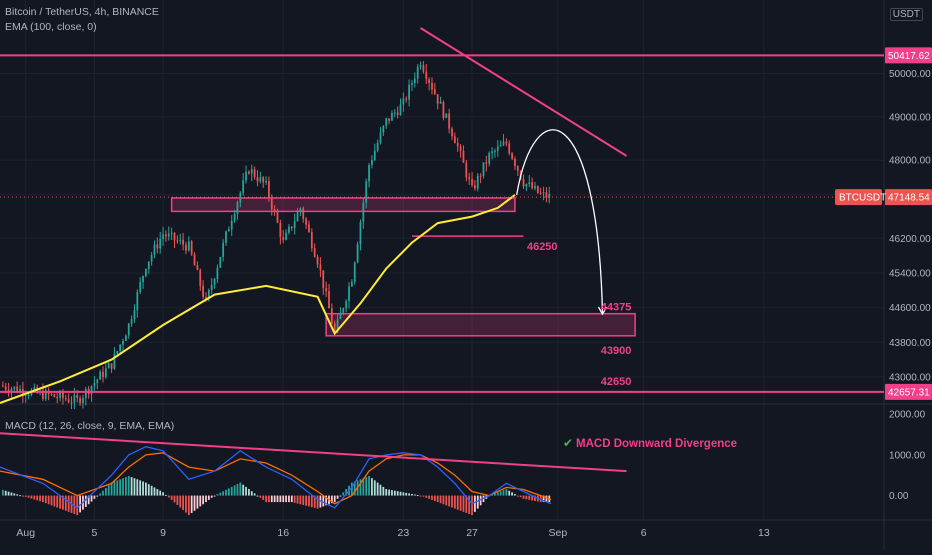 Image resolution: width=932 pixels, height=555 pixels. What do you see at coordinates (899, 496) in the screenshot?
I see `macd-tick-label: 0.00` at bounding box center [899, 496].